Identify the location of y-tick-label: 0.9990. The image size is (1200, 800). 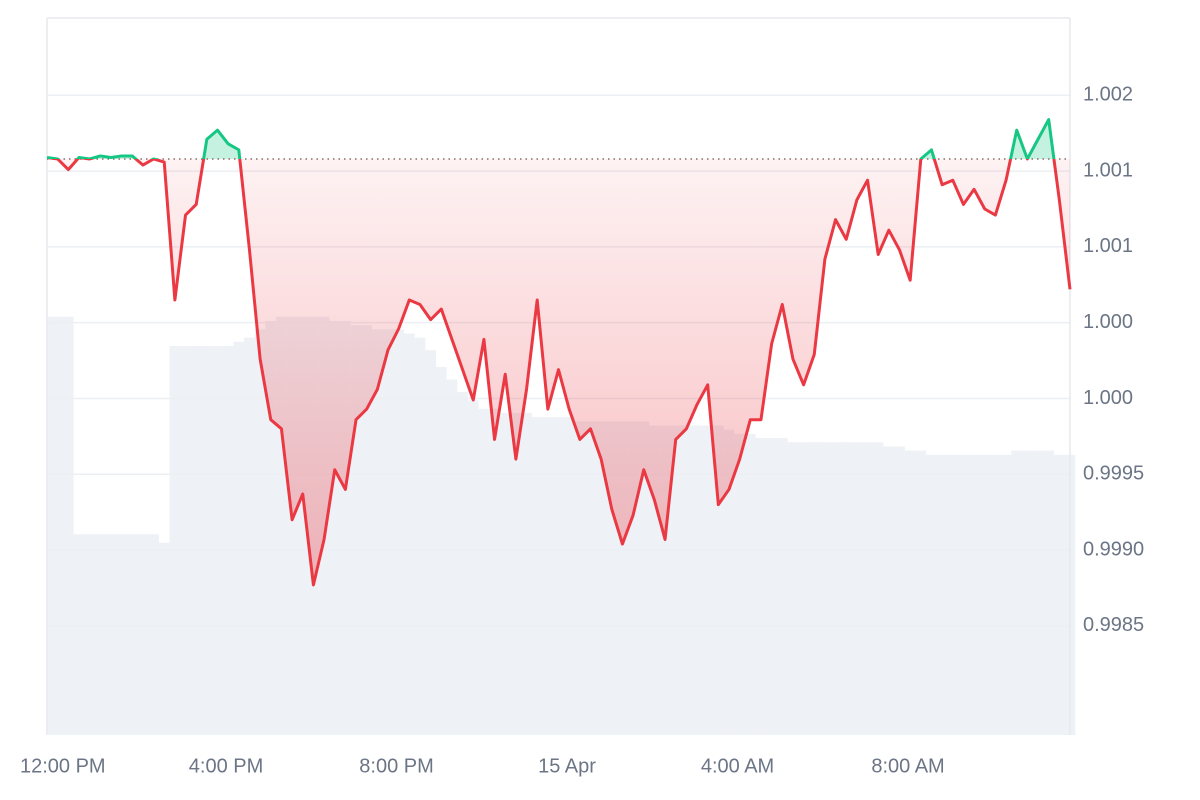
(1113, 549).